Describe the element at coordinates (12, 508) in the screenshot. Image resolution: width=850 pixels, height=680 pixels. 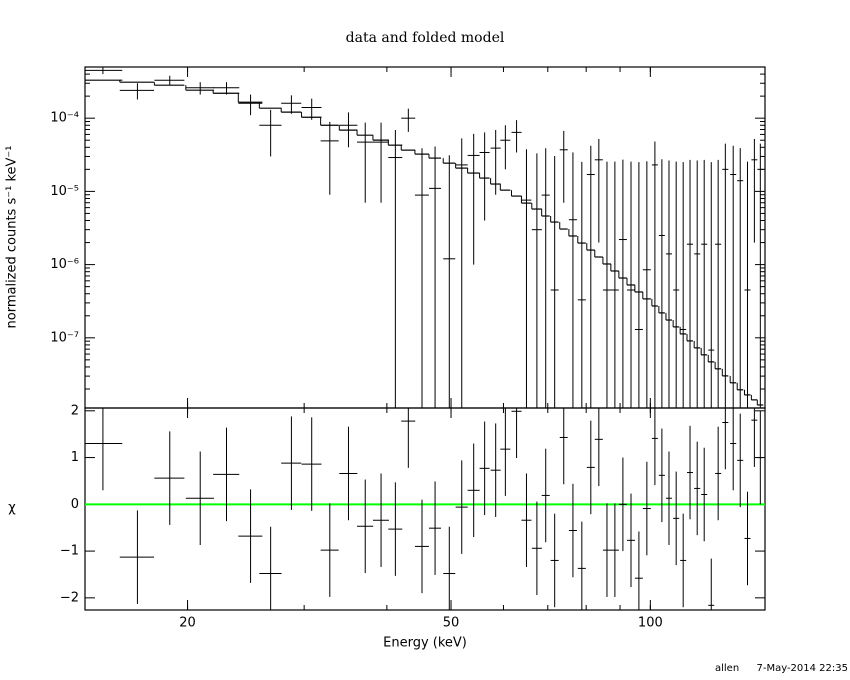
I see `y-axis-label: χ` at that location.